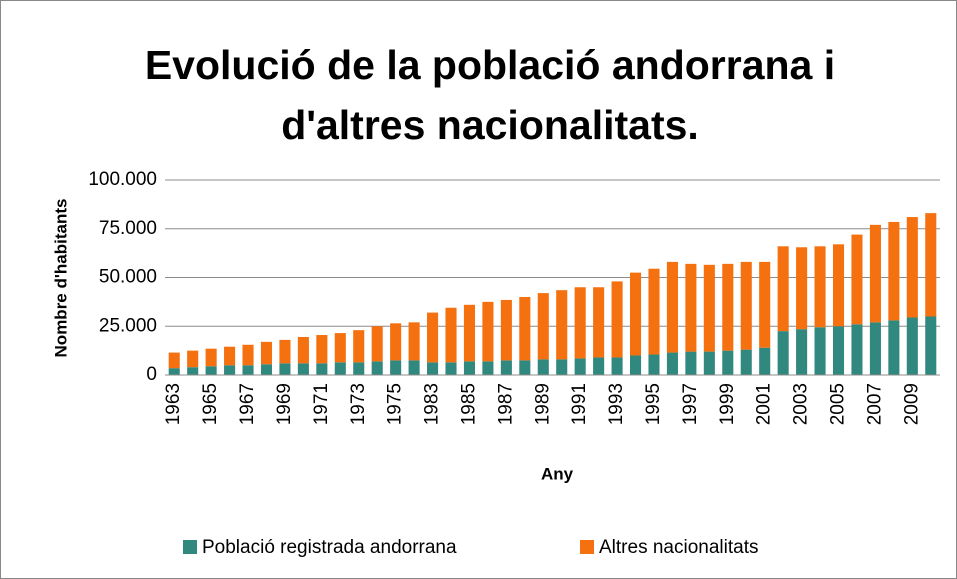 This screenshot has height=579, width=957. Describe the element at coordinates (60, 278) in the screenshot. I see `y-axis-label: Nombre d'habitants` at that location.